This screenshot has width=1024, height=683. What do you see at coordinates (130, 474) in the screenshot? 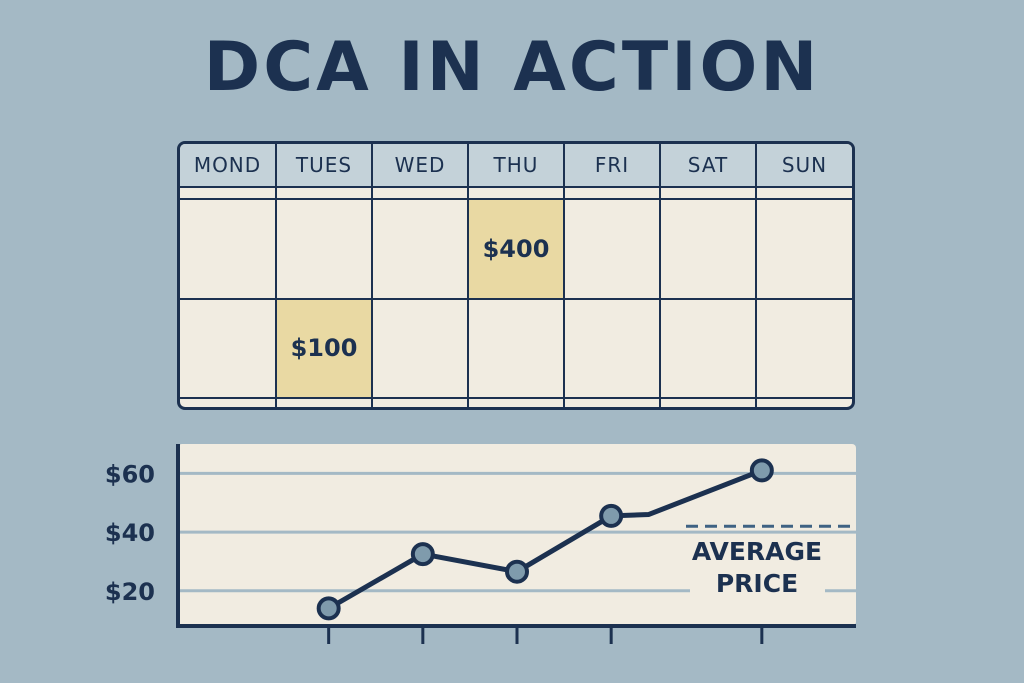
I see `y-tick-label: $60` at bounding box center [130, 474].